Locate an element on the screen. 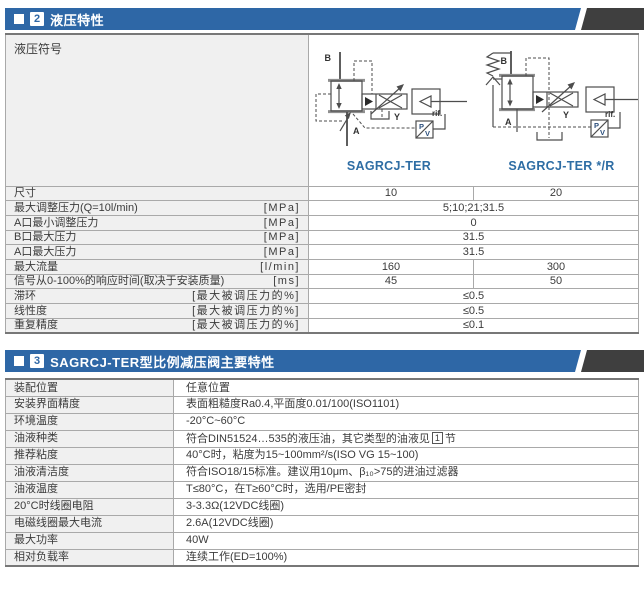 The height and width of the screenshot is (602, 644). row-value: 0 is located at coordinates (473, 222).